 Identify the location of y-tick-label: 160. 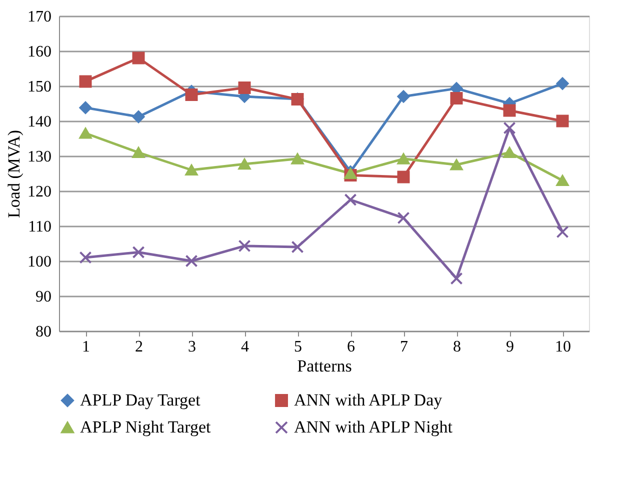
(40, 52).